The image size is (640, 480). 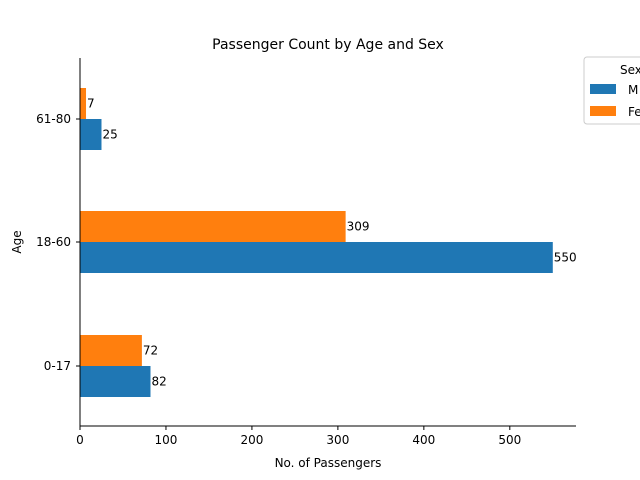 What do you see at coordinates (328, 463) in the screenshot?
I see `x-axis-label: No. of Passengers` at bounding box center [328, 463].